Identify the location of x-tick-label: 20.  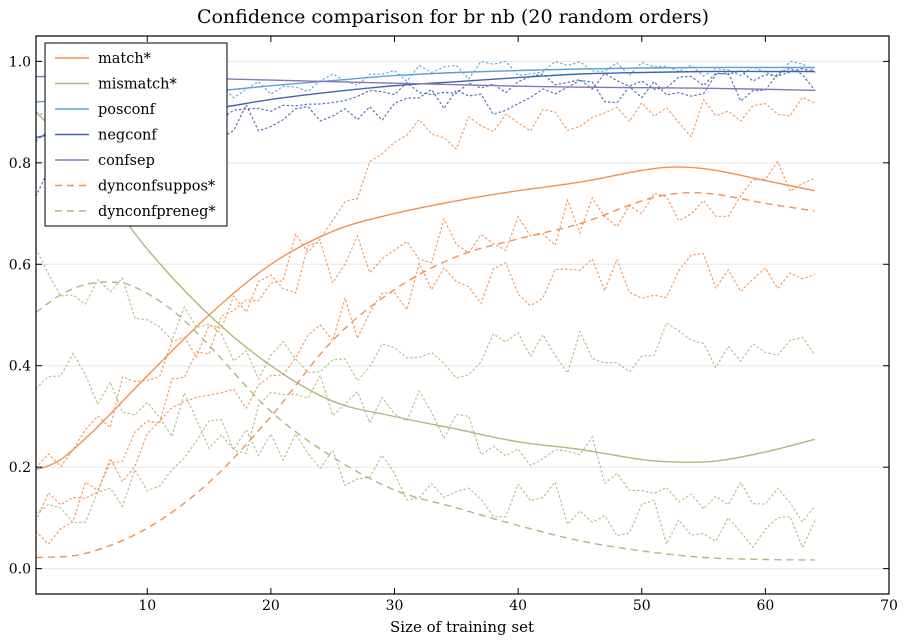
(271, 606).